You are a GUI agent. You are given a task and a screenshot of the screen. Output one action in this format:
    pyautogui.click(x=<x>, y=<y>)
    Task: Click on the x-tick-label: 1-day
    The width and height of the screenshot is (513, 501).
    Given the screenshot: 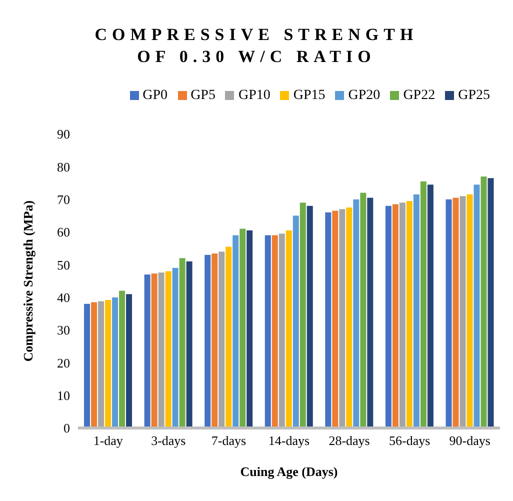 What is the action you would take?
    pyautogui.click(x=108, y=440)
    